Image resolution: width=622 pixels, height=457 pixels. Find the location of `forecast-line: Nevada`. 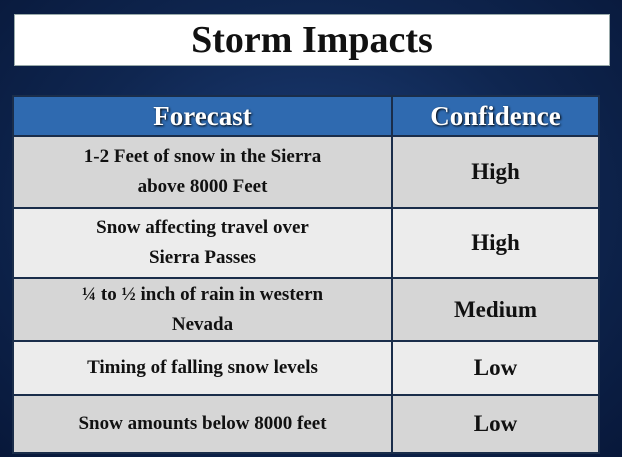

forecast-line: Nevada is located at coordinates (202, 324).